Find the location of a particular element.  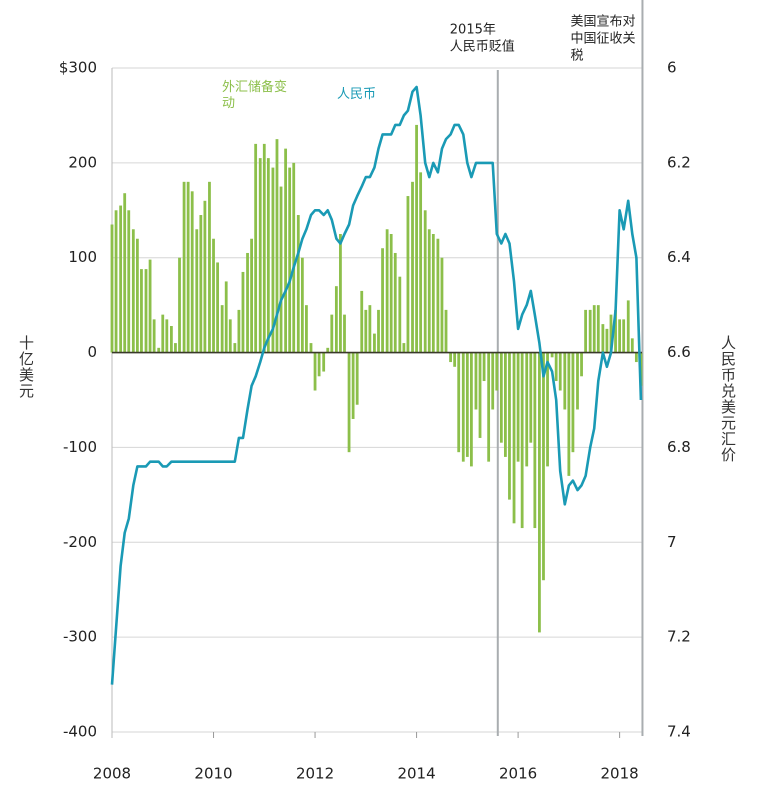

y2-tick-label: 7.4 is located at coordinates (679, 732).